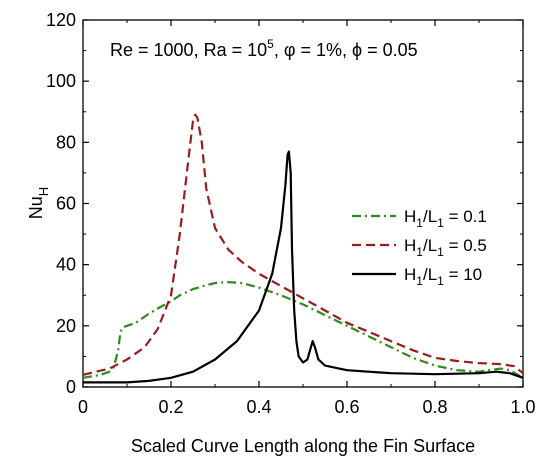 The height and width of the screenshot is (471, 550). I want to click on x-tick-label: 1.0, so click(522, 407).